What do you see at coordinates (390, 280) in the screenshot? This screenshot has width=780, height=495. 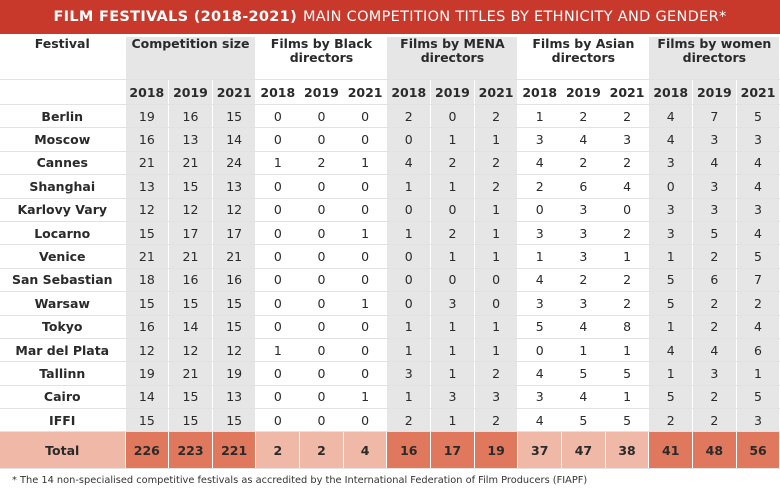 I see `table-row: San Sebastian 18 16 16 0 0 0 0 0 0 4 2 2 5 6 7` at bounding box center [390, 280].